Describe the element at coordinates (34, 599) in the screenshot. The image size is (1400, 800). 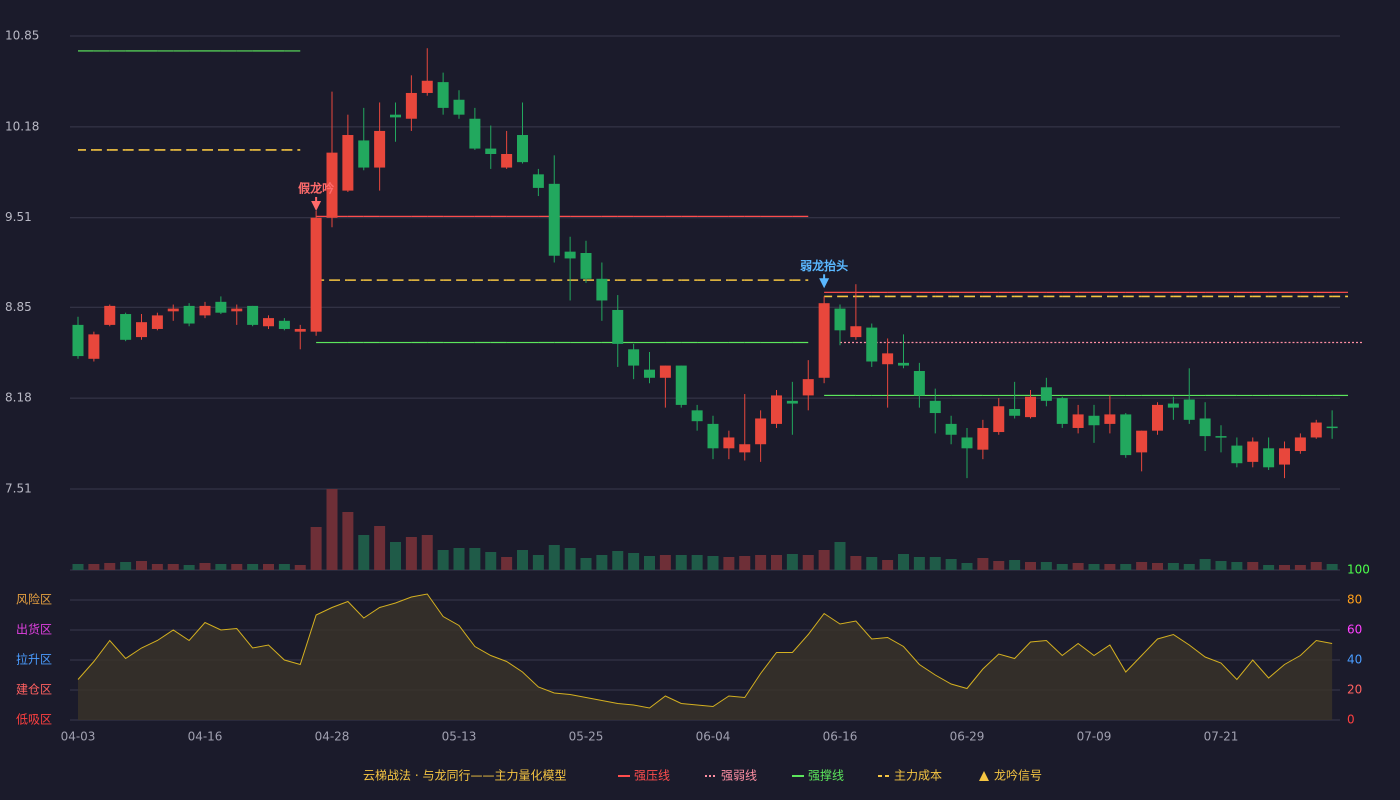
I see `zone-label: 风险区` at that location.